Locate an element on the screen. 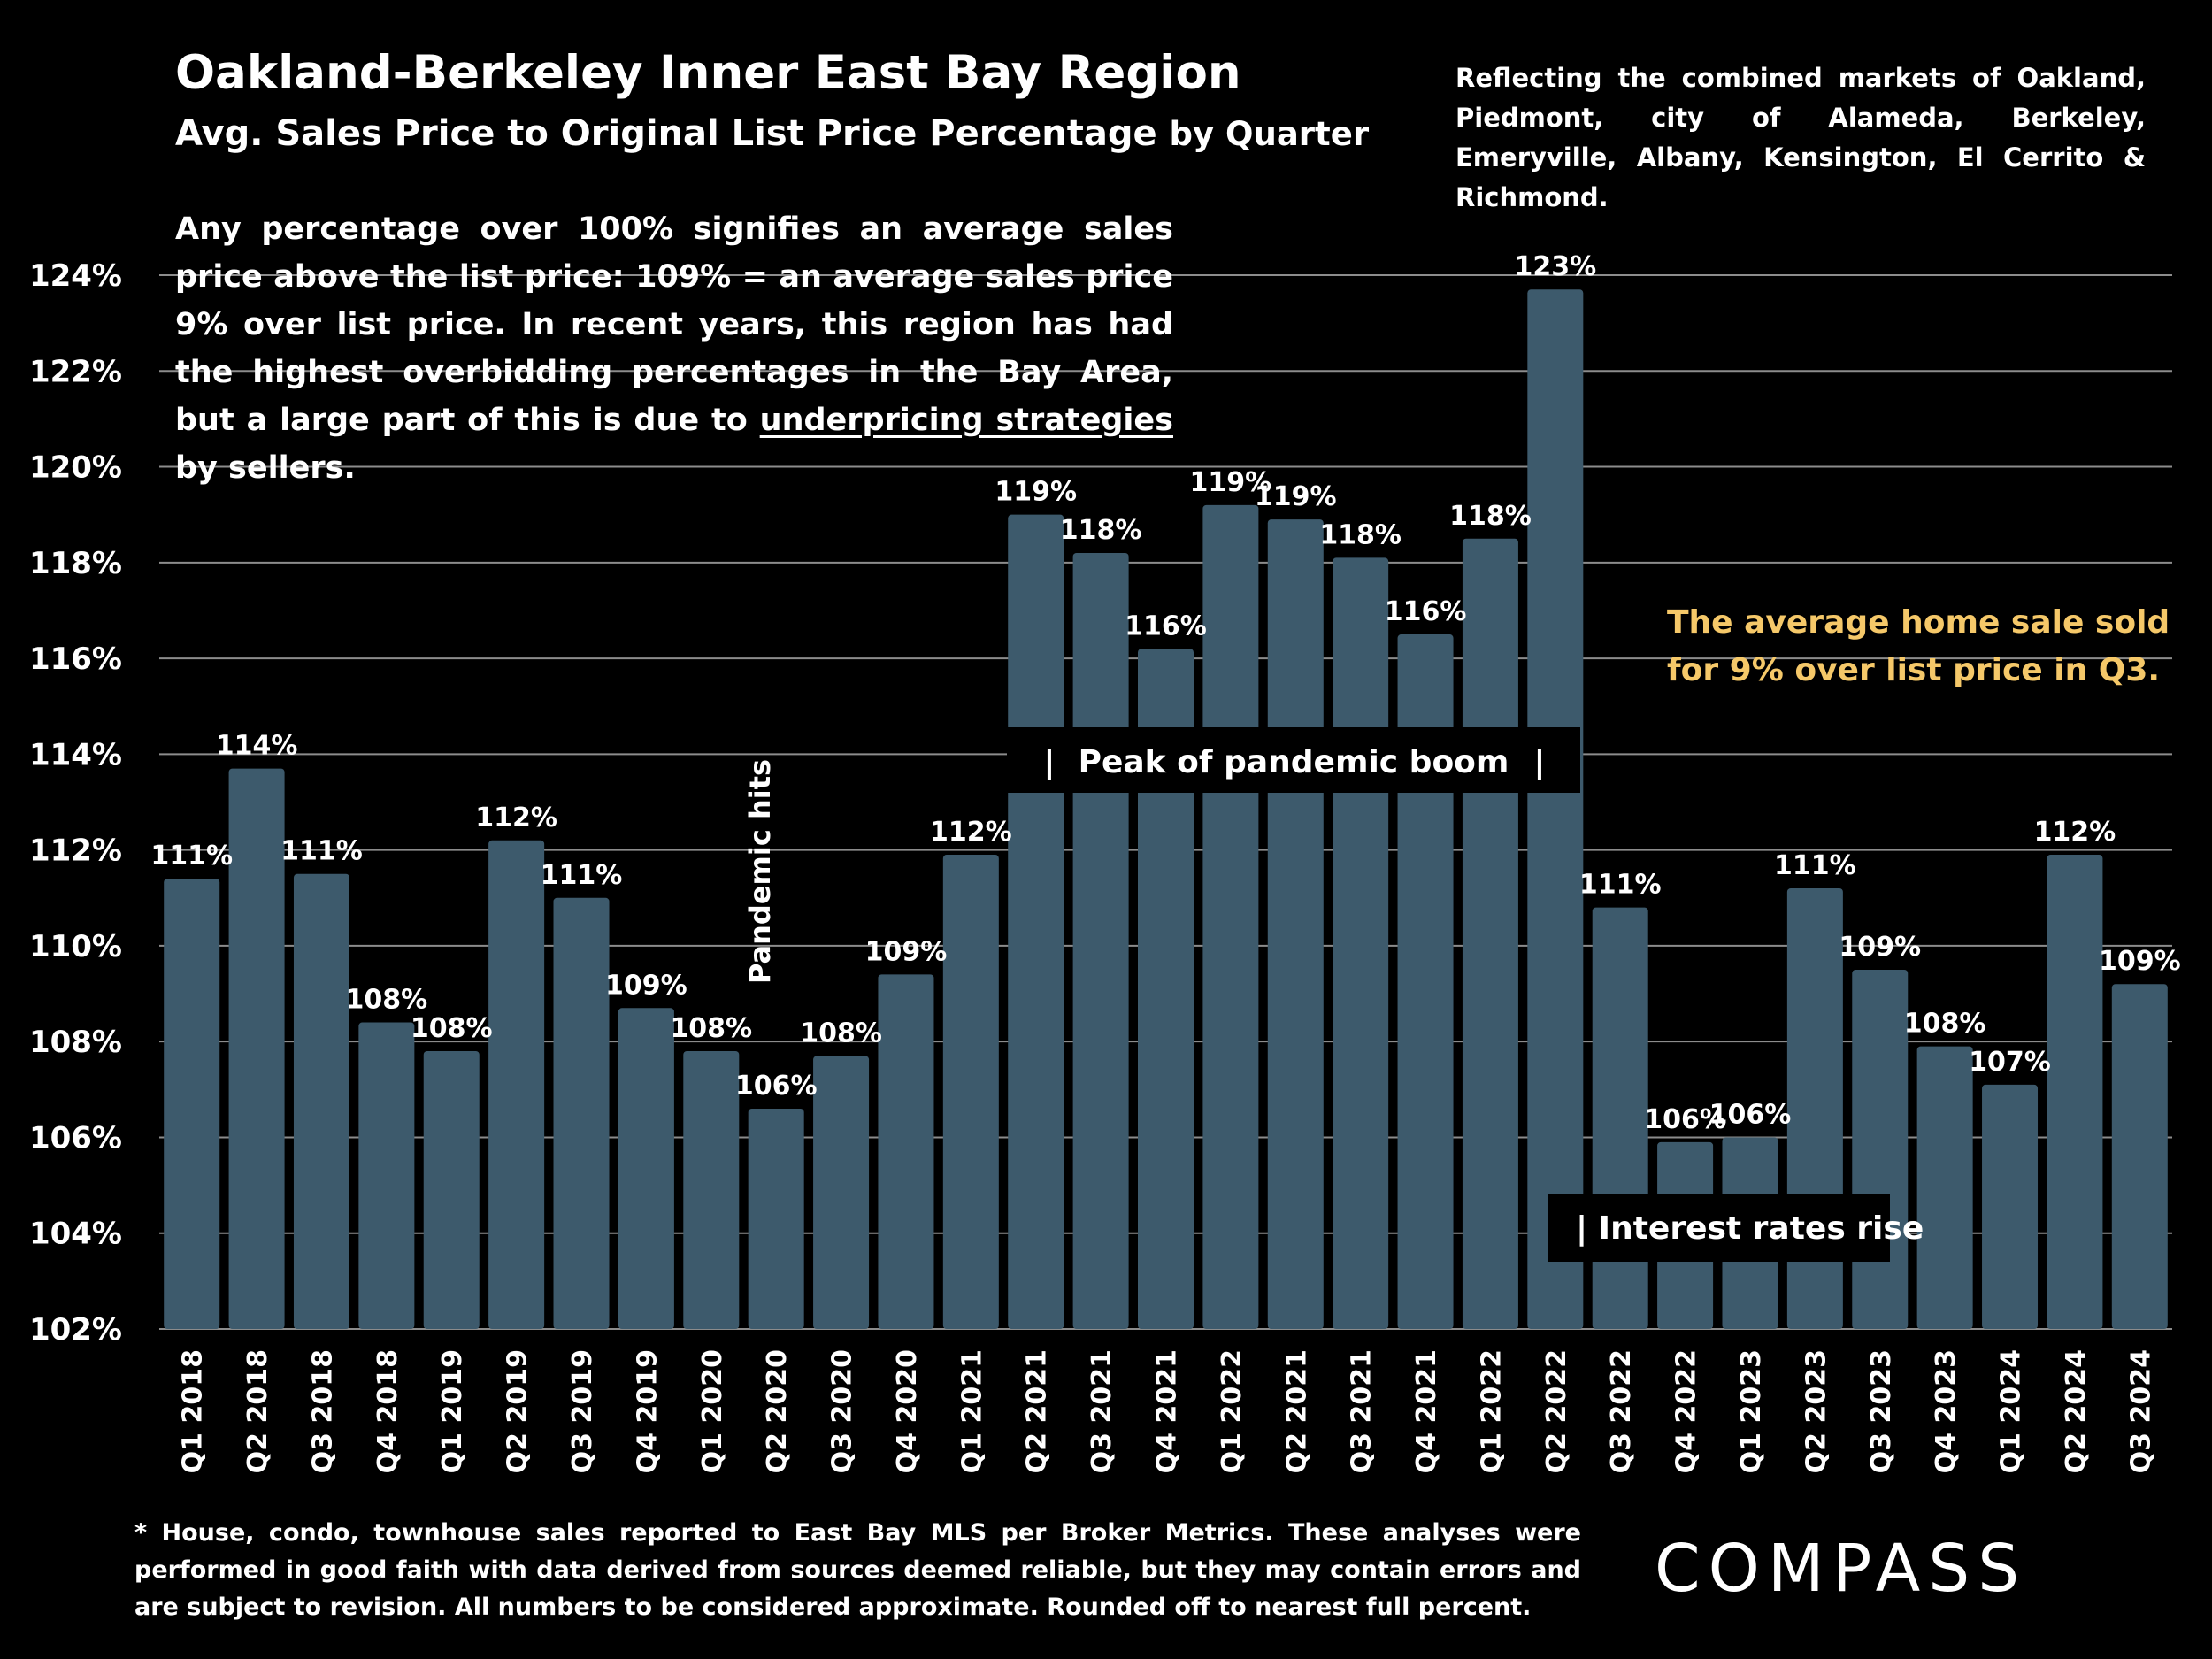 Image resolution: width=2212 pixels, height=1659 pixels. rates-annotation-label: | Interest rates rise is located at coordinates (1750, 1229).